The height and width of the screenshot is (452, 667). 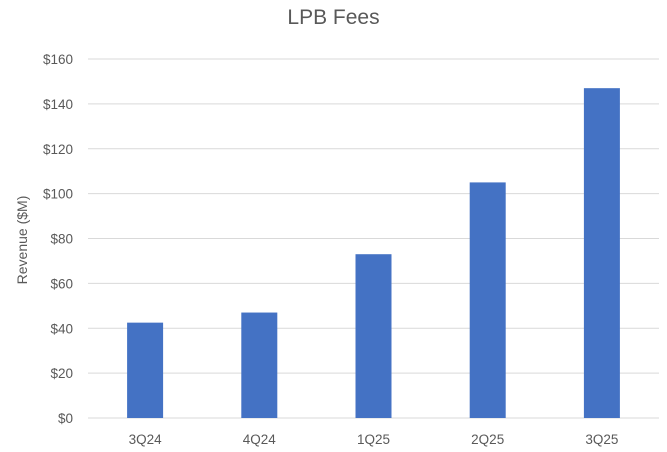 What do you see at coordinates (61, 283) in the screenshot?
I see `y-tick-label: $60` at bounding box center [61, 283].